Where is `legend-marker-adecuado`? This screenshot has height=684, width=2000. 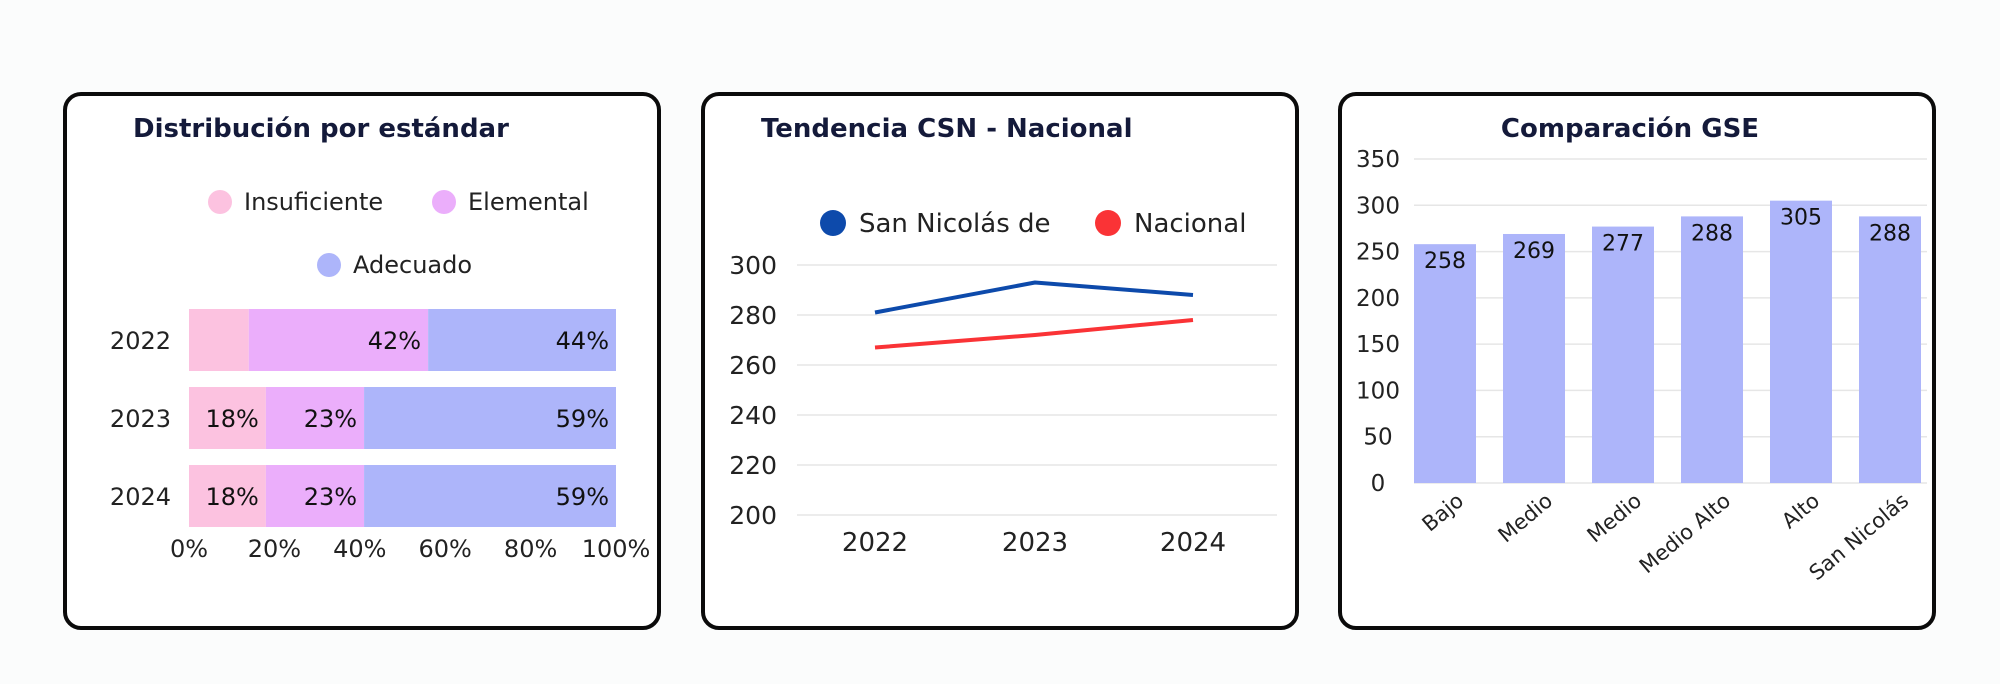 legend-marker-adecuado is located at coordinates (329, 265).